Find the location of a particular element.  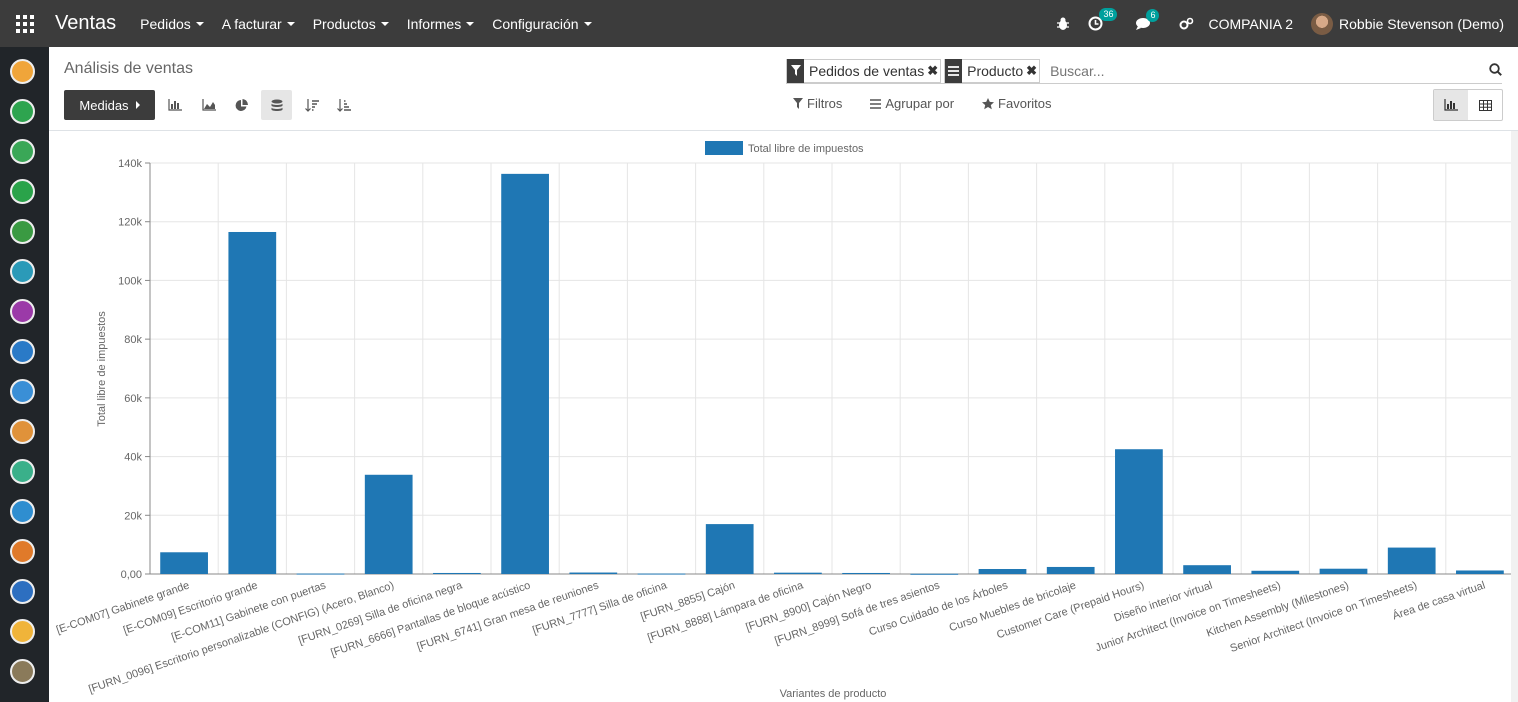

app-5-icon is located at coordinates (22, 231).